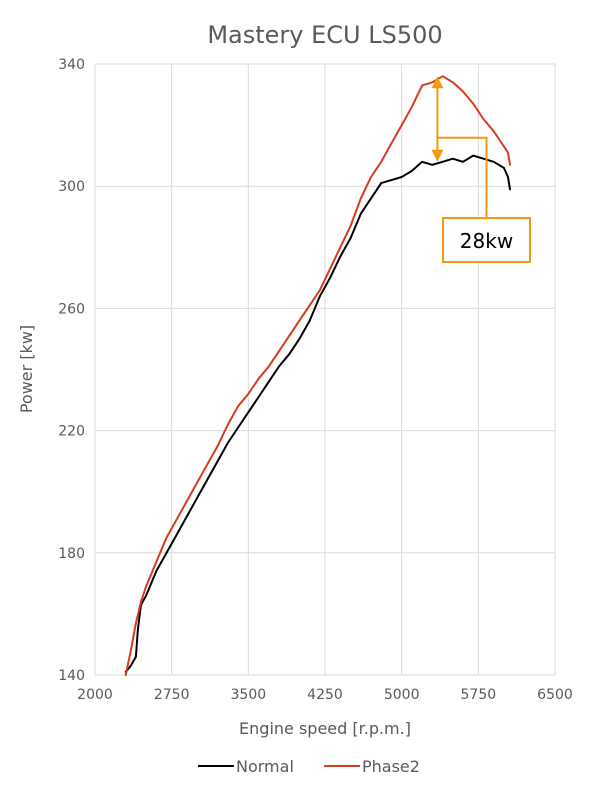  What do you see at coordinates (437, 82) in the screenshot?
I see `annotation-arrow-up` at bounding box center [437, 82].